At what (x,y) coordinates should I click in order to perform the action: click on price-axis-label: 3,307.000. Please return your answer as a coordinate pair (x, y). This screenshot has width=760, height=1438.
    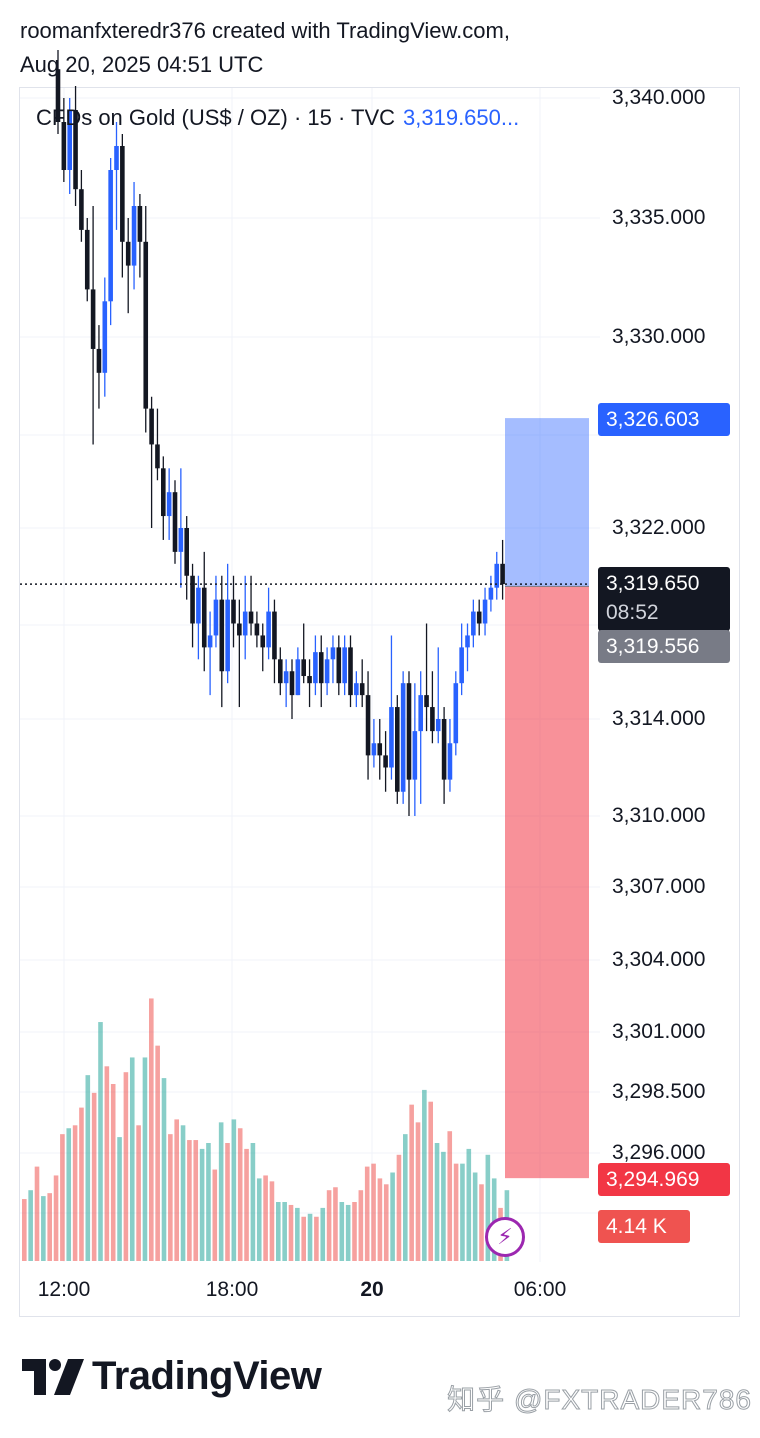
    Looking at the image, I should click on (659, 886).